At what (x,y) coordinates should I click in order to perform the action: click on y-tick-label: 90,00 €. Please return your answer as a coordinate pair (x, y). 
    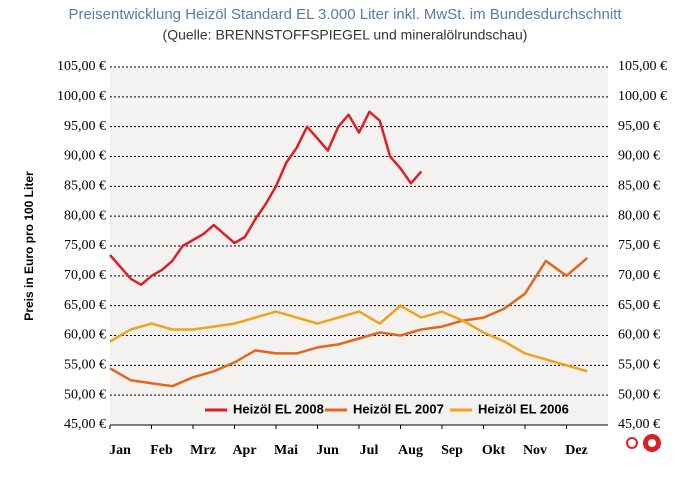
    Looking at the image, I should click on (85, 156).